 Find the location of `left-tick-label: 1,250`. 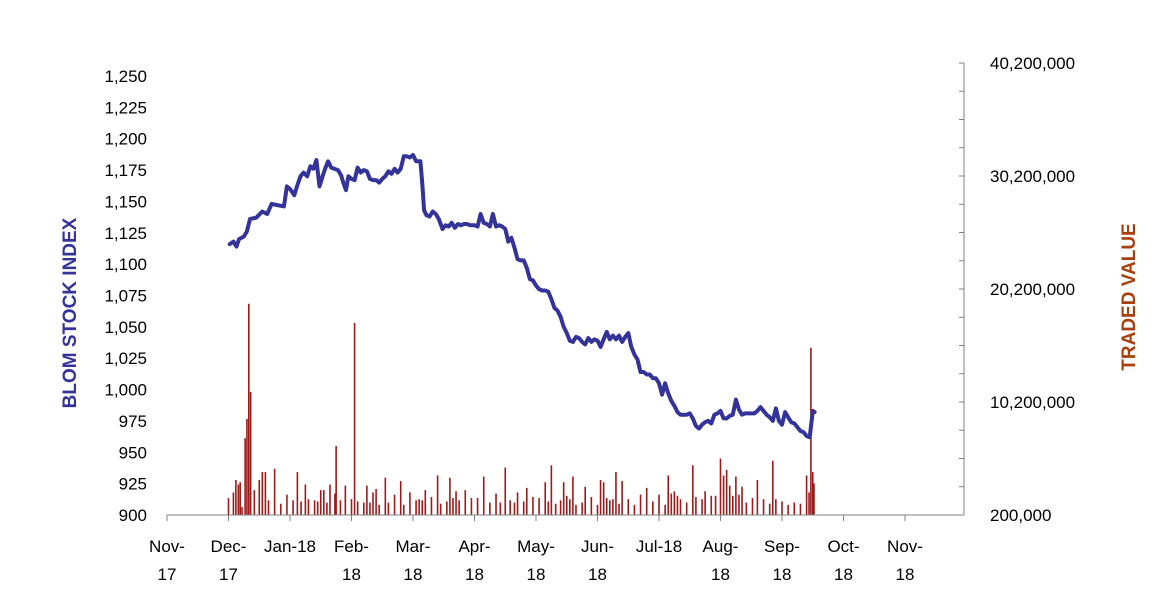

left-tick-label: 1,250 is located at coordinates (125, 76).